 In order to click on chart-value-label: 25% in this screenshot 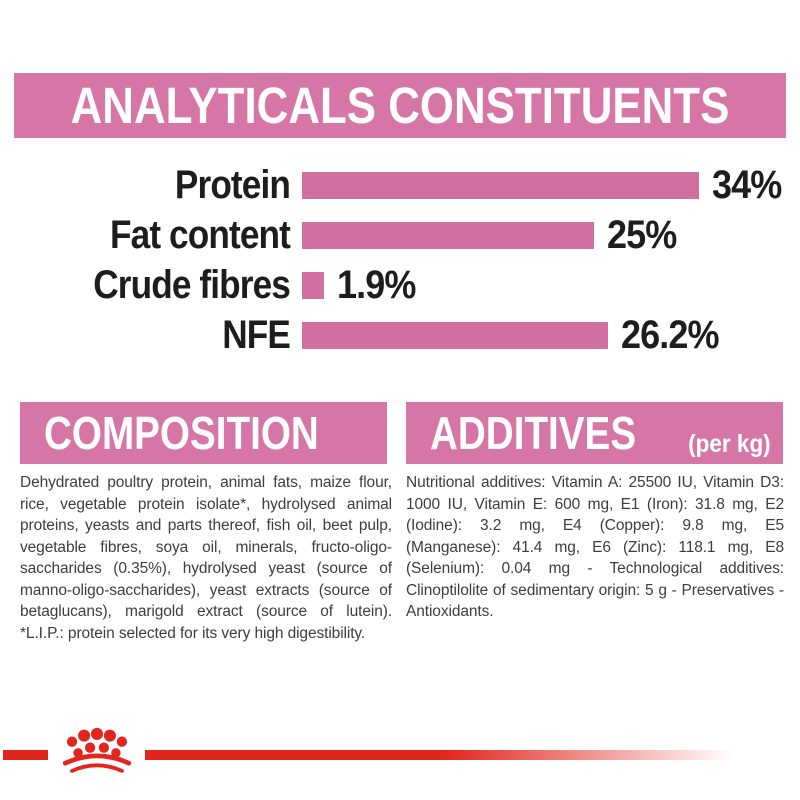, I will do `click(642, 234)`.